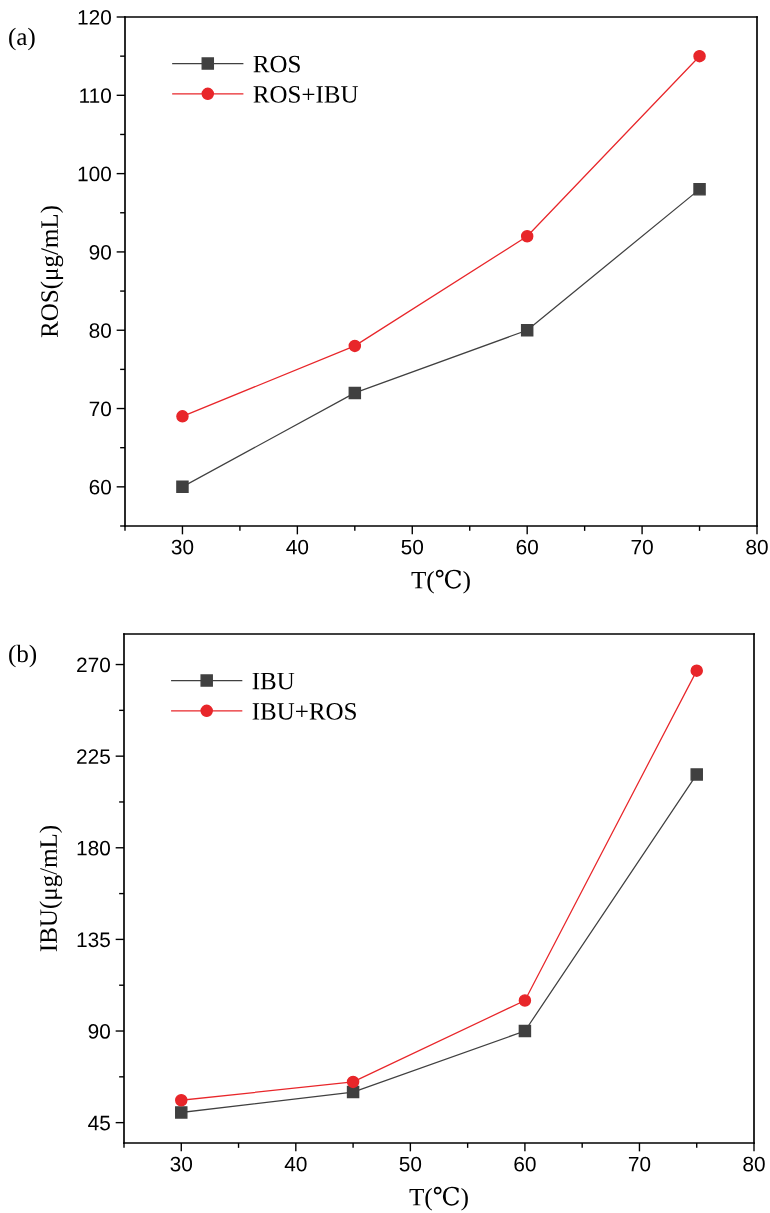 This screenshot has height=1213, width=770. What do you see at coordinates (276, 64) in the screenshot?
I see `legend-label: ROS` at bounding box center [276, 64].